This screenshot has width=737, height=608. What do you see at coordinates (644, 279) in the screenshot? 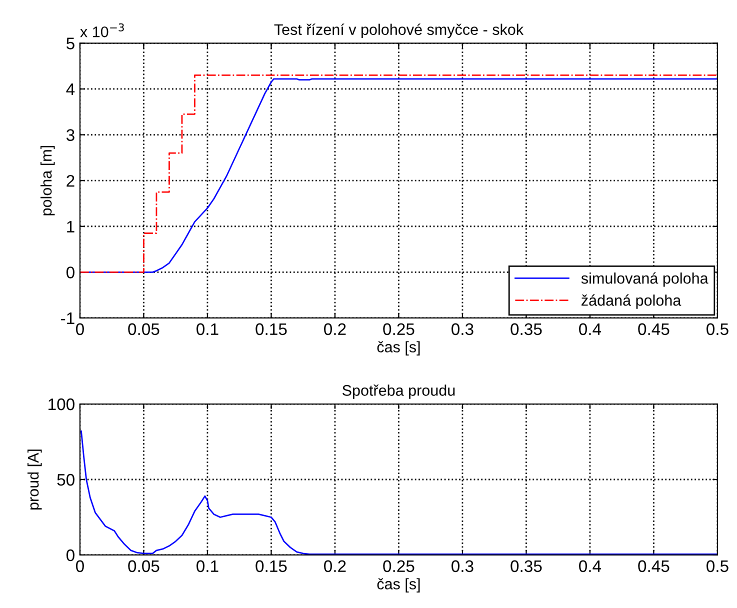
I see `legend-label: simulovaná poloha` at bounding box center [644, 279].